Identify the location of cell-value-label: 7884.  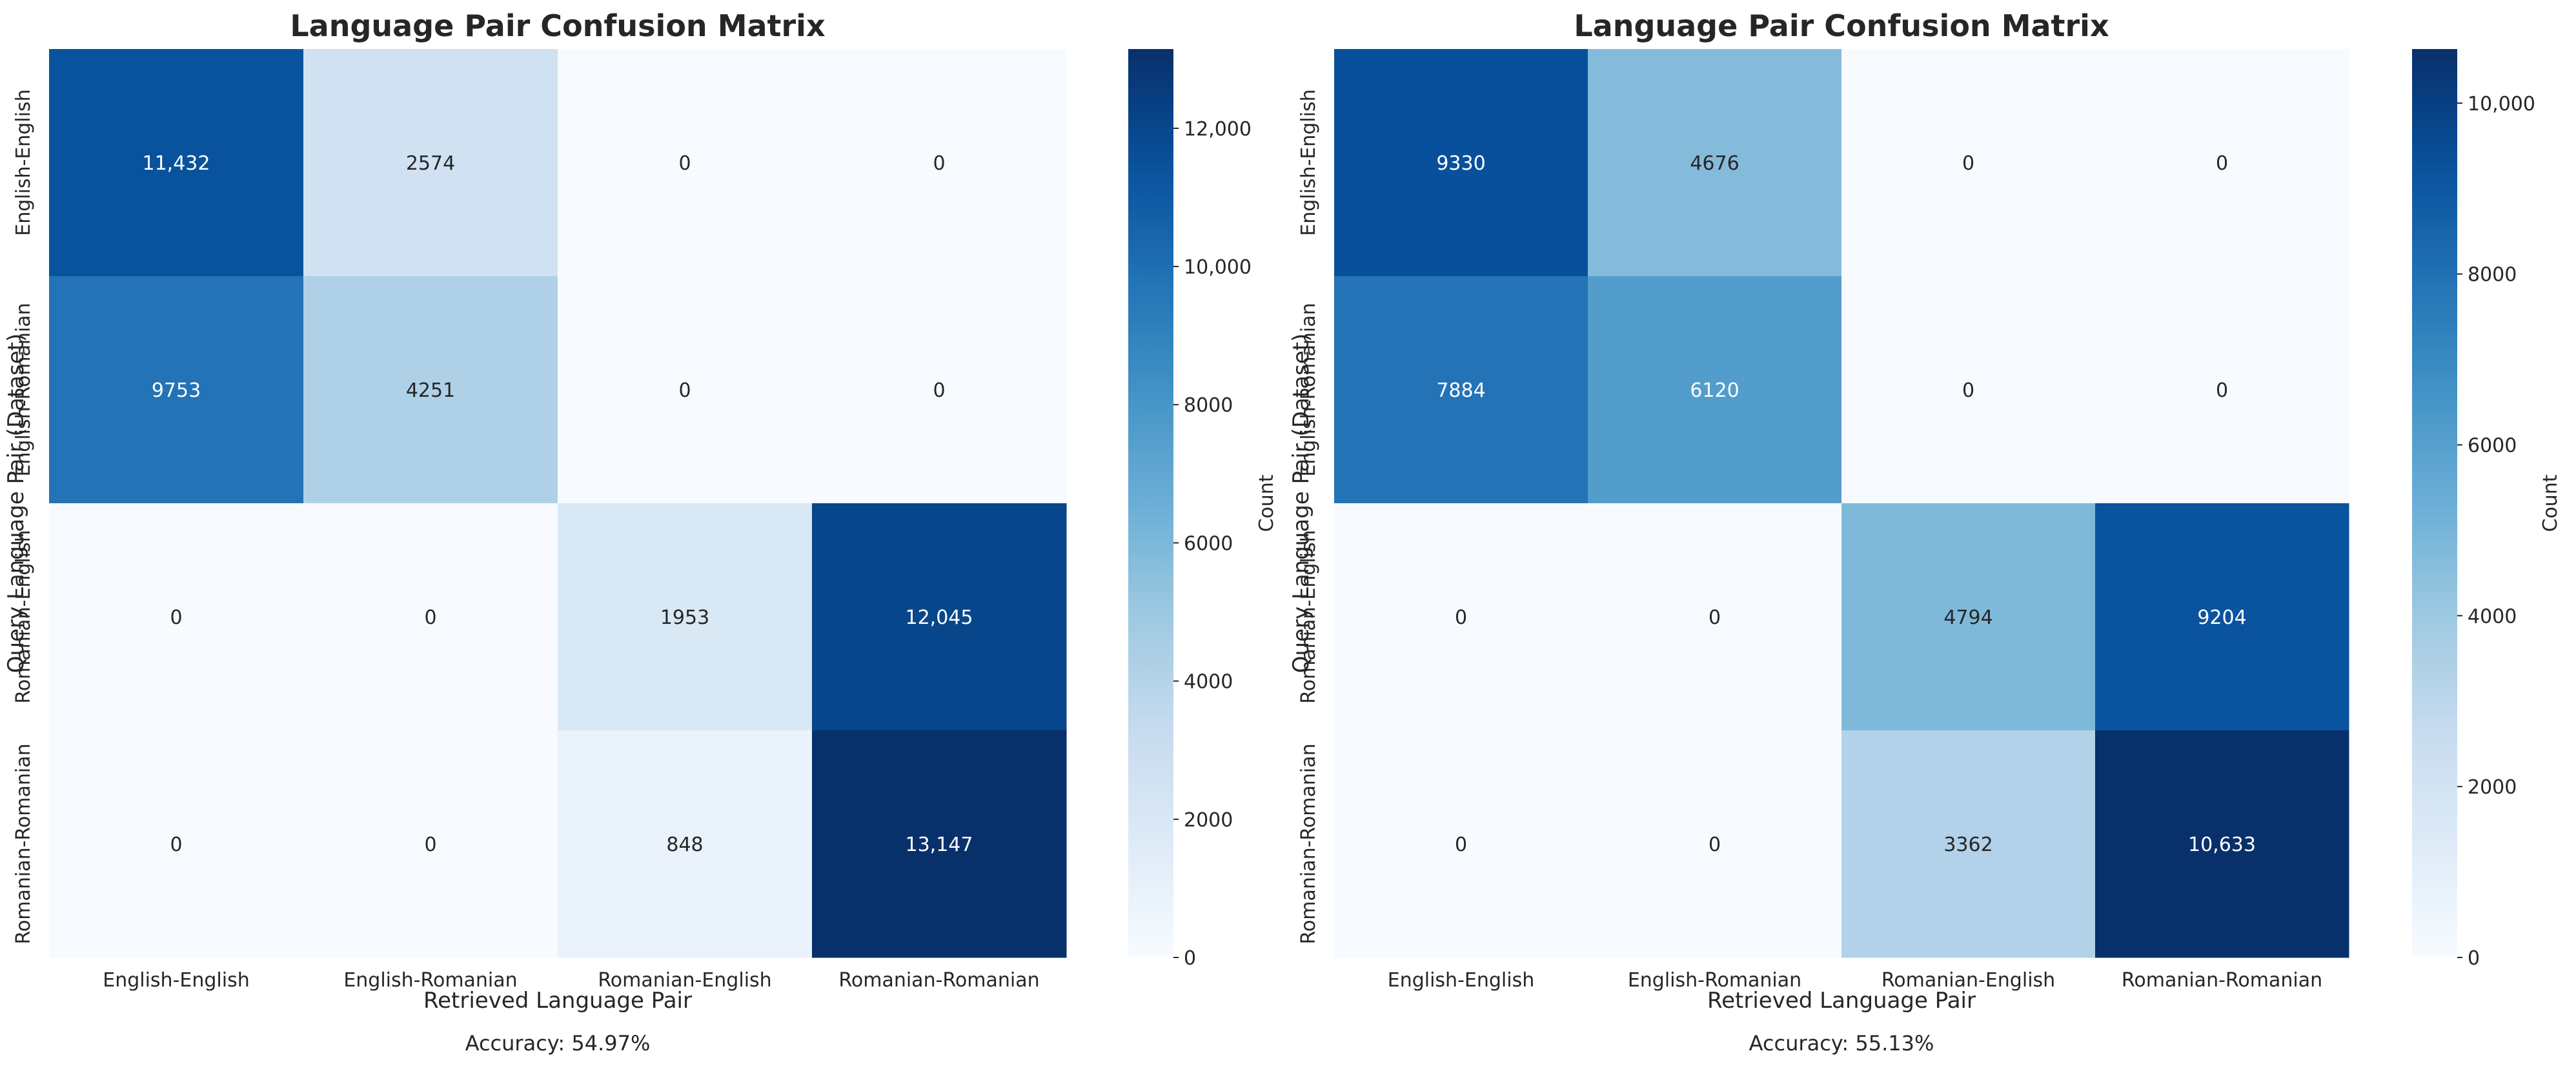
(1460, 390).